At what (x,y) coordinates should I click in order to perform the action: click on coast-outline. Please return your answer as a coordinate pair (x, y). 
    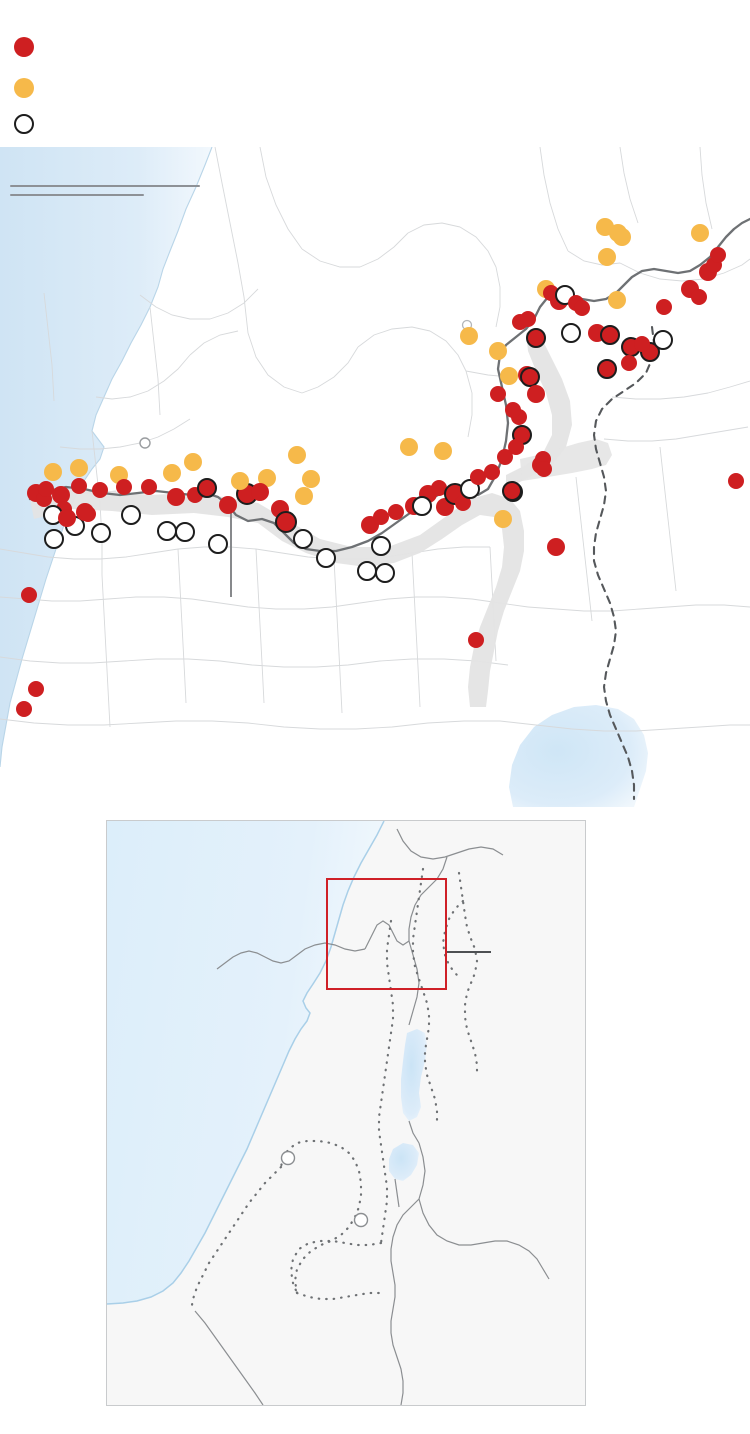
    Looking at the image, I should click on (106, 457).